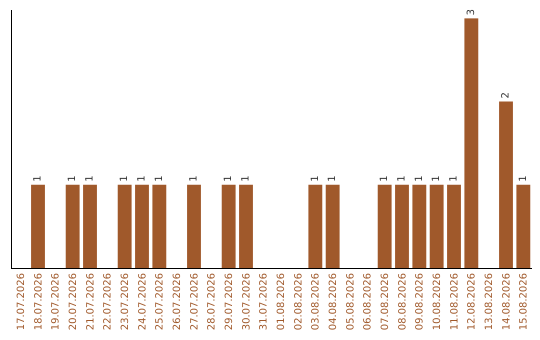  What do you see at coordinates (298, 301) in the screenshot?
I see `x-tick-label: 02.08.2026` at bounding box center [298, 301].